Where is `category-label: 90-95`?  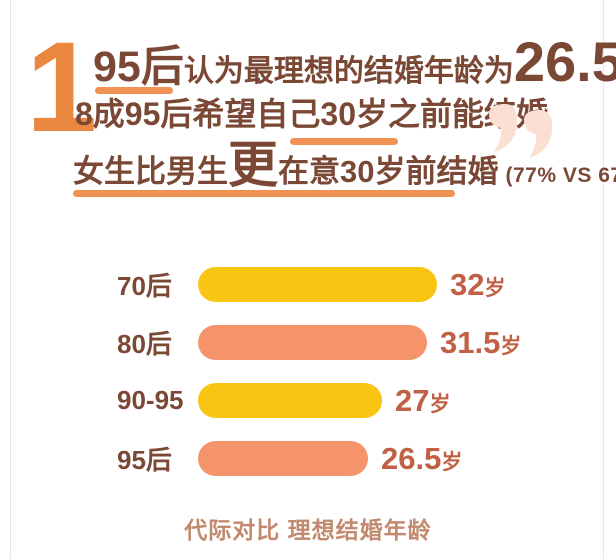 category-label: 90-95 is located at coordinates (150, 400).